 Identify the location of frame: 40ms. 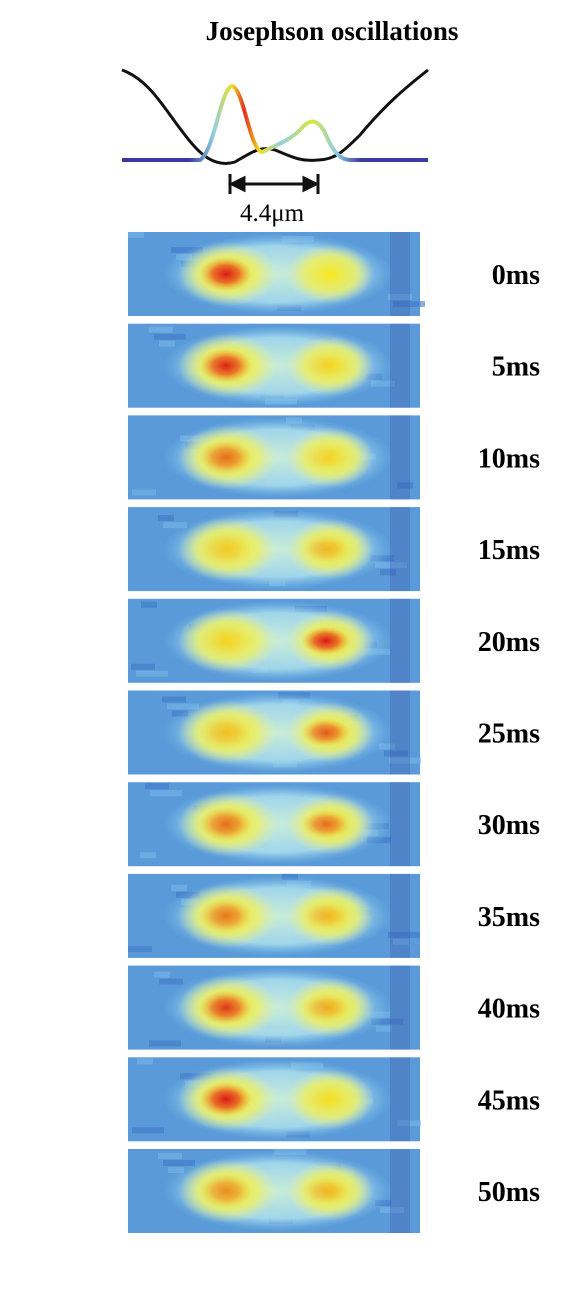
(334, 1007).